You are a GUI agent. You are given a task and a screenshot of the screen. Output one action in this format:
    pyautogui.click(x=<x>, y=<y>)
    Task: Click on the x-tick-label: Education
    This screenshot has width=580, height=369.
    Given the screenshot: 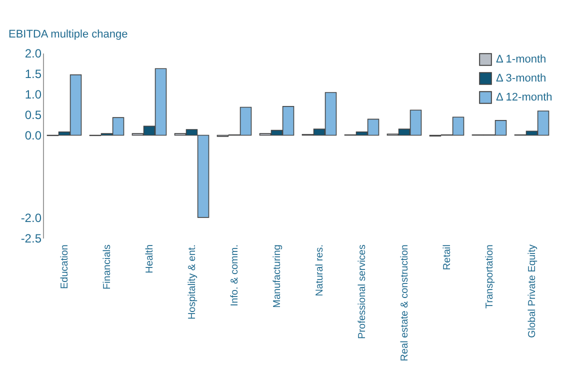 What is the action you would take?
    pyautogui.click(x=64, y=266)
    